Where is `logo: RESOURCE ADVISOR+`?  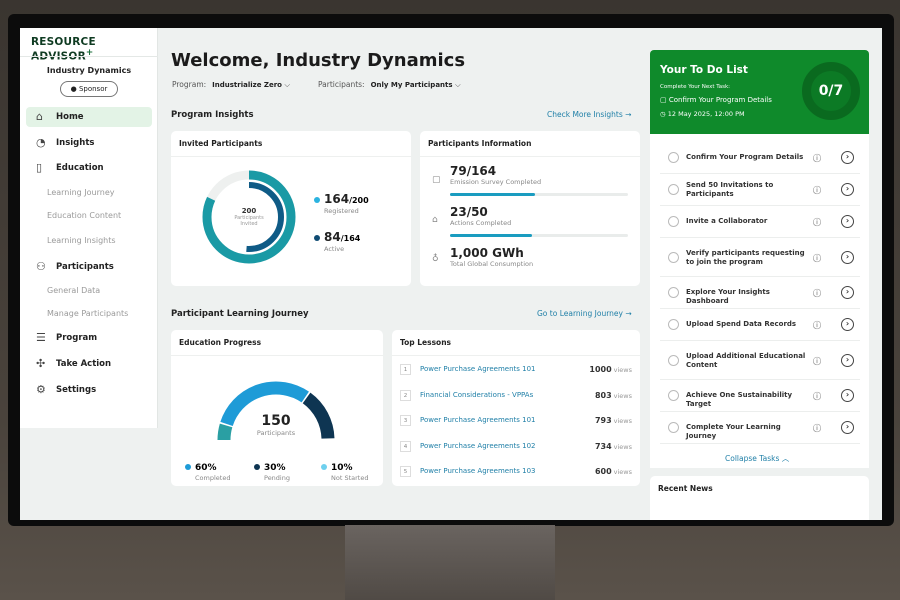 logo: RESOURCE ADVISOR+ is located at coordinates (94, 49).